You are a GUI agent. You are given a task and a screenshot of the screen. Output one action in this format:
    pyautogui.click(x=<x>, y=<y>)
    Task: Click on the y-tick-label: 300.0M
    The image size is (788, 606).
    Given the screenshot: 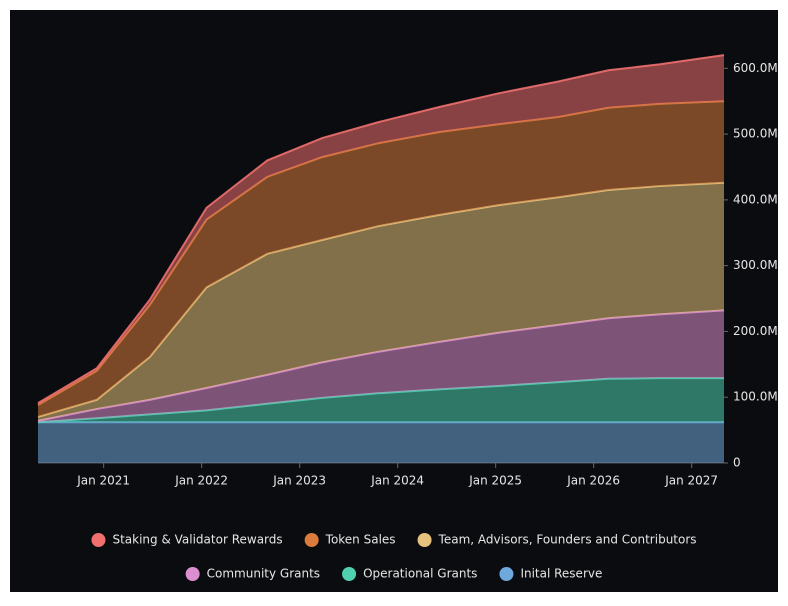 What is the action you would take?
    pyautogui.click(x=755, y=265)
    